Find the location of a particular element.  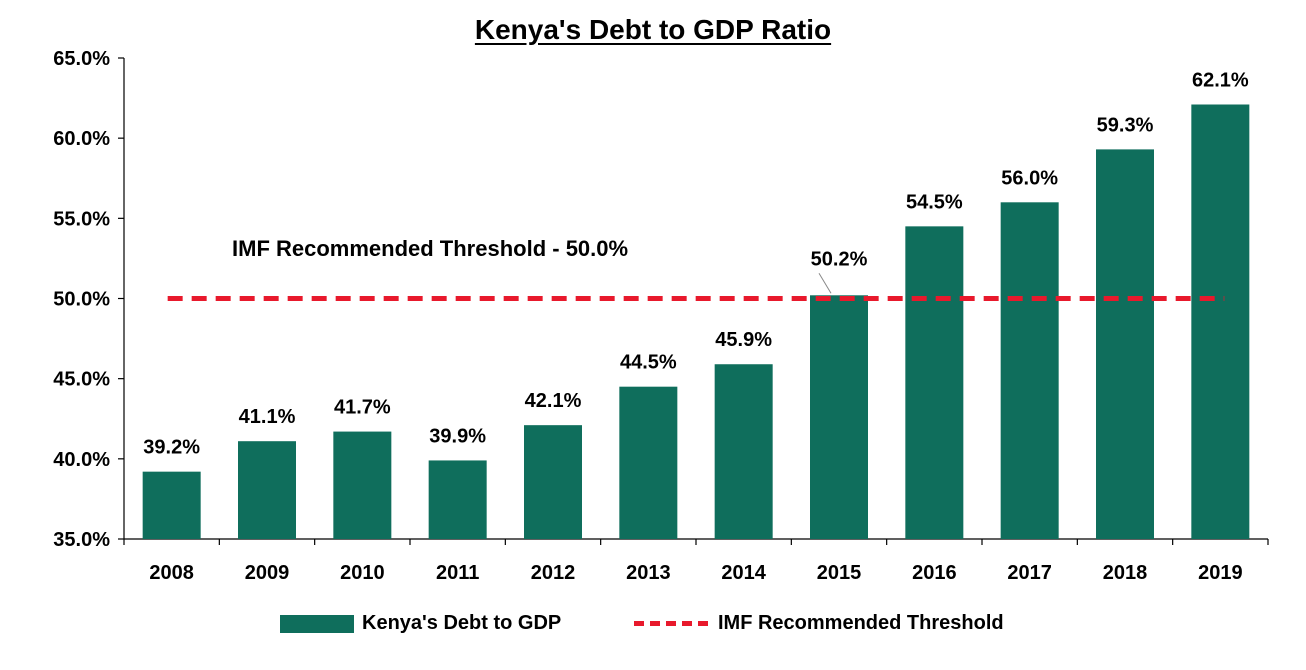

bar-2009 is located at coordinates (267, 490).